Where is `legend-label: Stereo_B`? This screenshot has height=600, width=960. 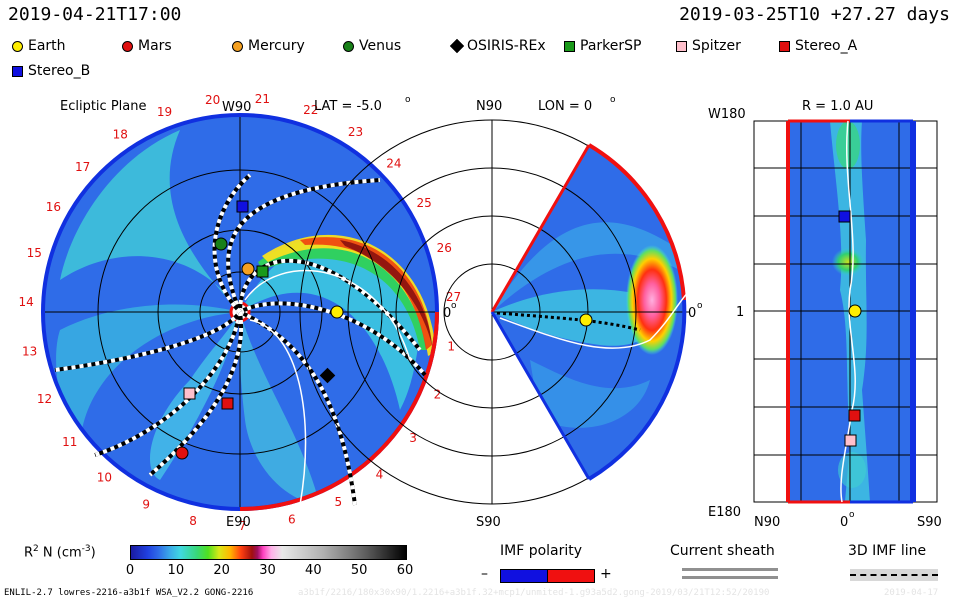 legend-label: Stereo_B is located at coordinates (59, 71).